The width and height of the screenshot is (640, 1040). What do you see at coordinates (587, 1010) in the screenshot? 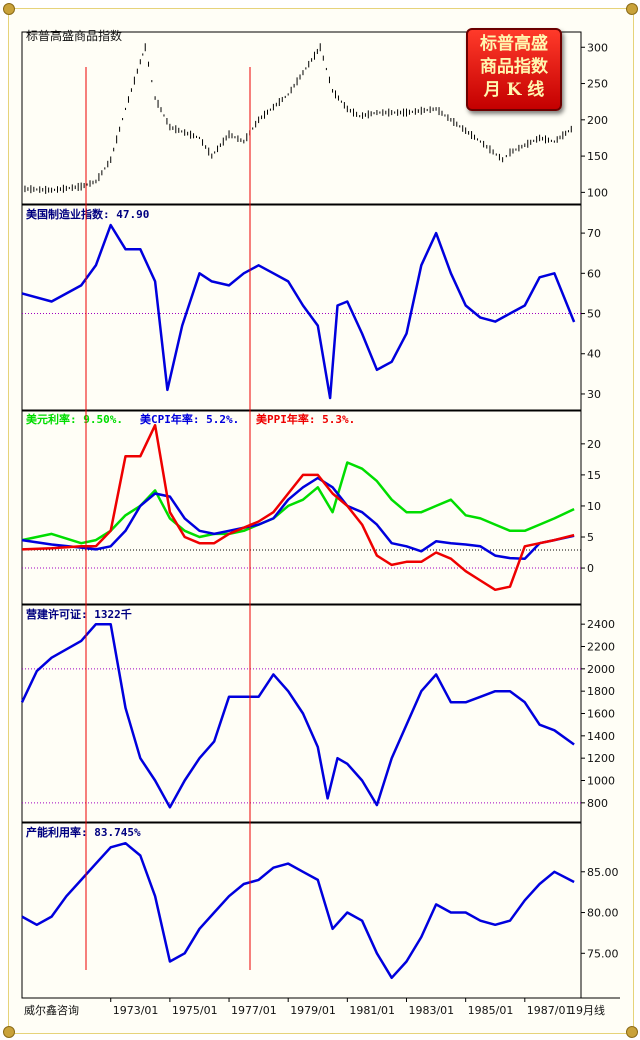
I see `x-last-label: 19月线` at bounding box center [587, 1010].